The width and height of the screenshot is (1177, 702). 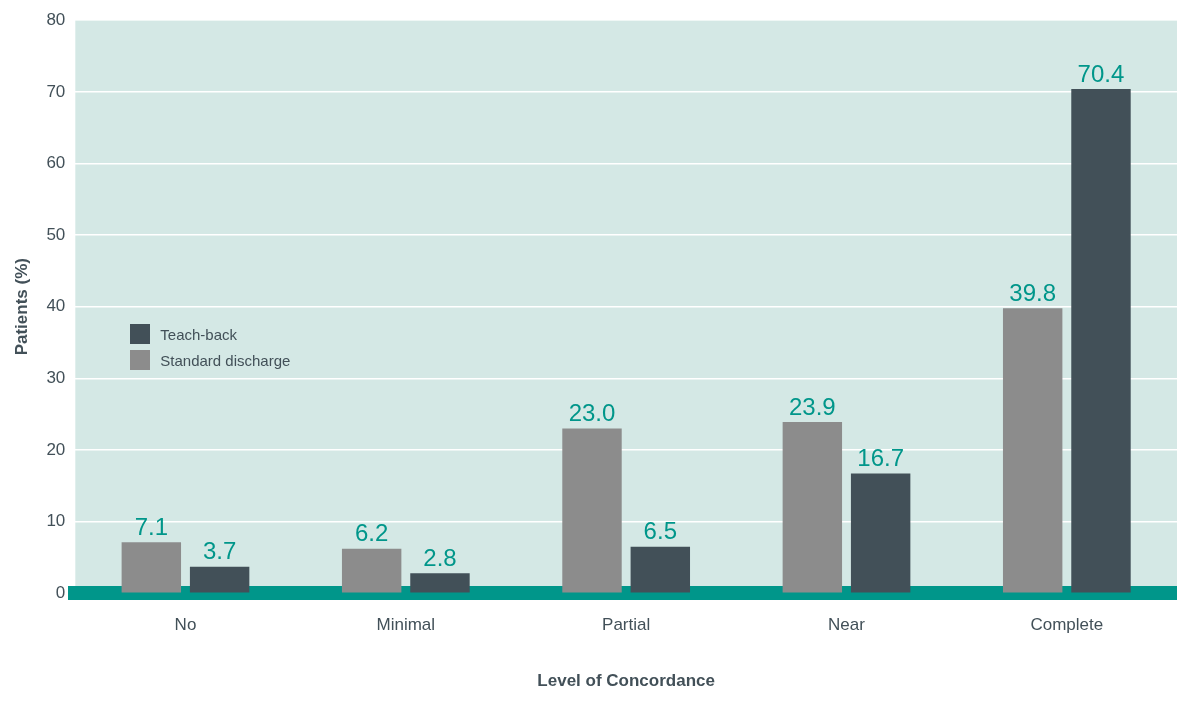 What do you see at coordinates (406, 625) in the screenshot?
I see `x-tick-label: Minimal` at bounding box center [406, 625].